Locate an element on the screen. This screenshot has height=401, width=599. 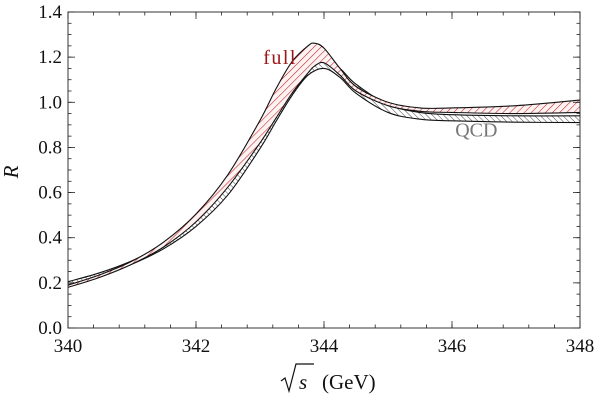
y-tick-label: 0.0 is located at coordinates (50, 328).